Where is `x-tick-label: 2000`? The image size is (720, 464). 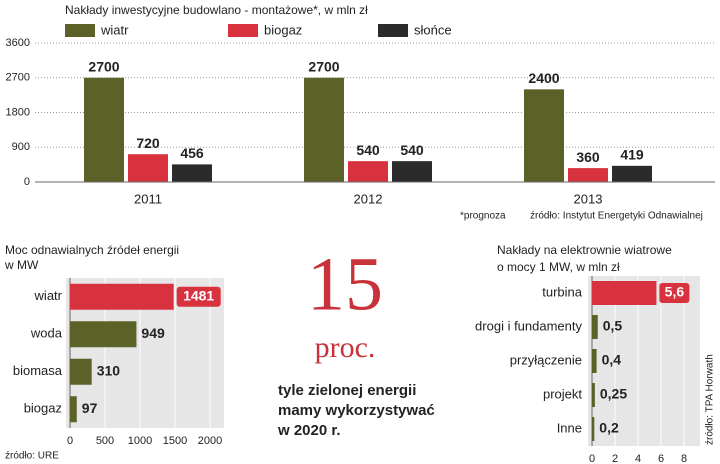
x-tick-label: 2000 is located at coordinates (210, 441).